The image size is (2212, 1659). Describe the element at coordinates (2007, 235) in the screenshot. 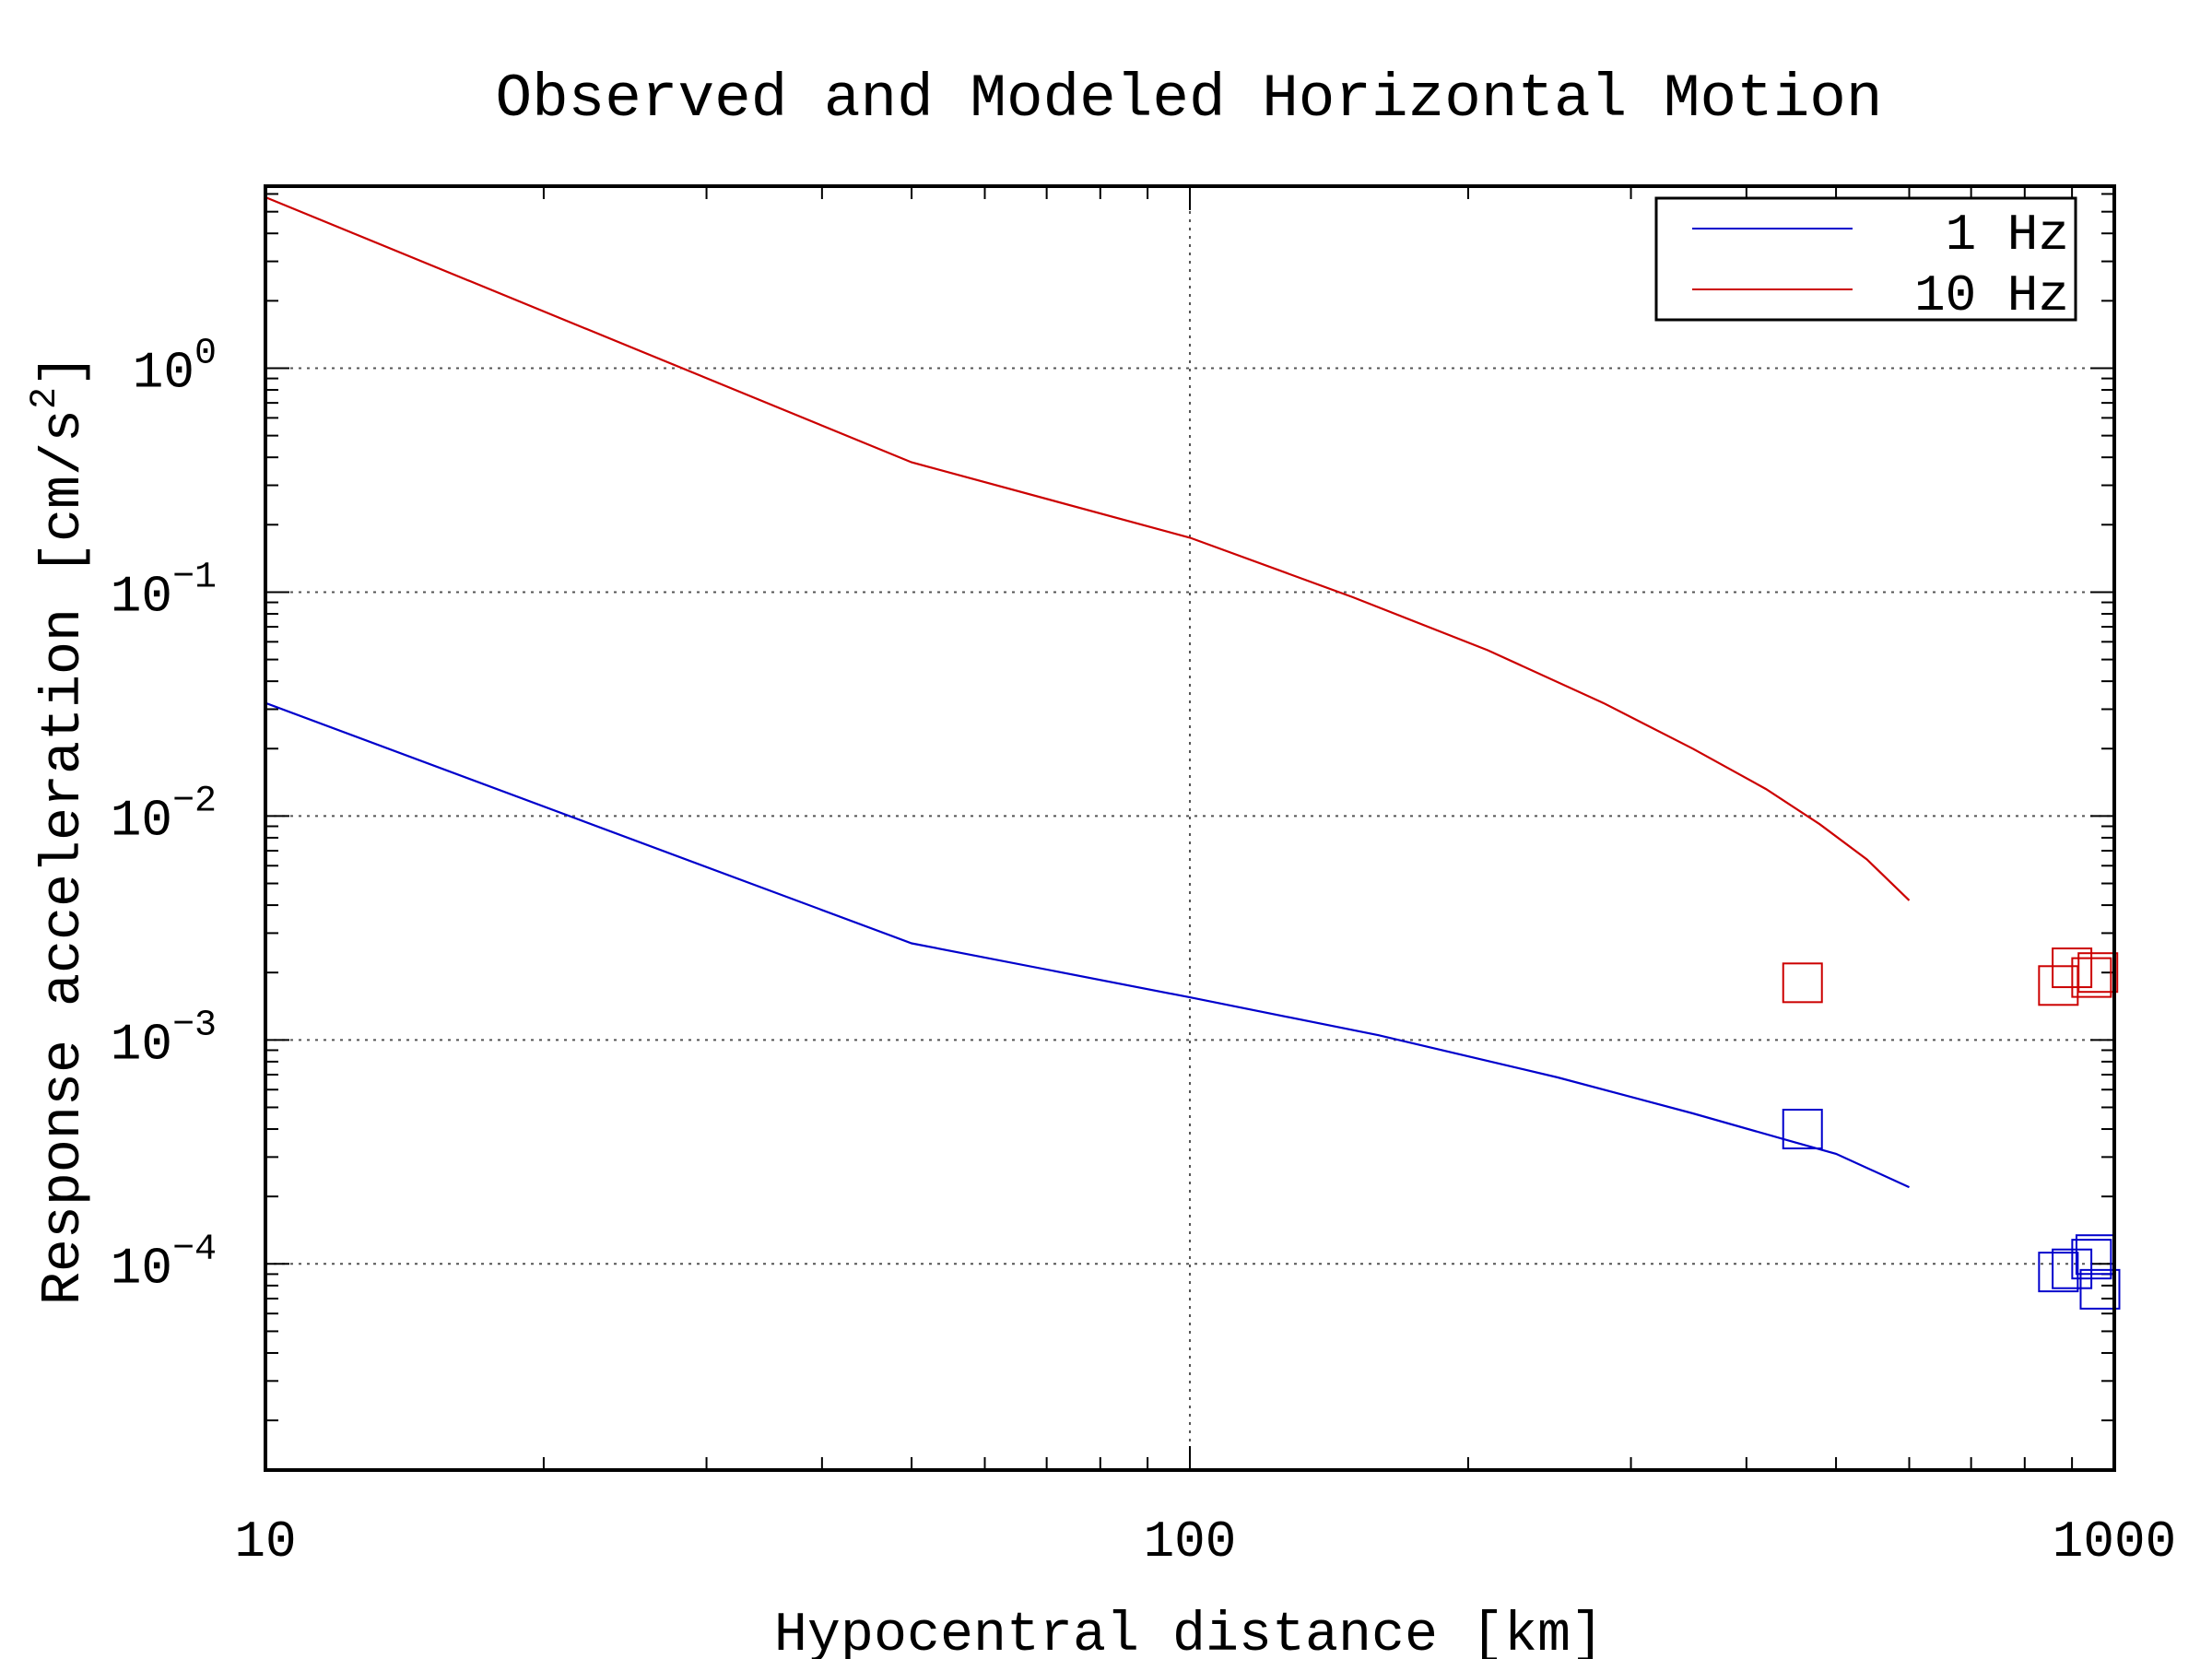

I see `legend-label-1hz: 1 Hz` at that location.